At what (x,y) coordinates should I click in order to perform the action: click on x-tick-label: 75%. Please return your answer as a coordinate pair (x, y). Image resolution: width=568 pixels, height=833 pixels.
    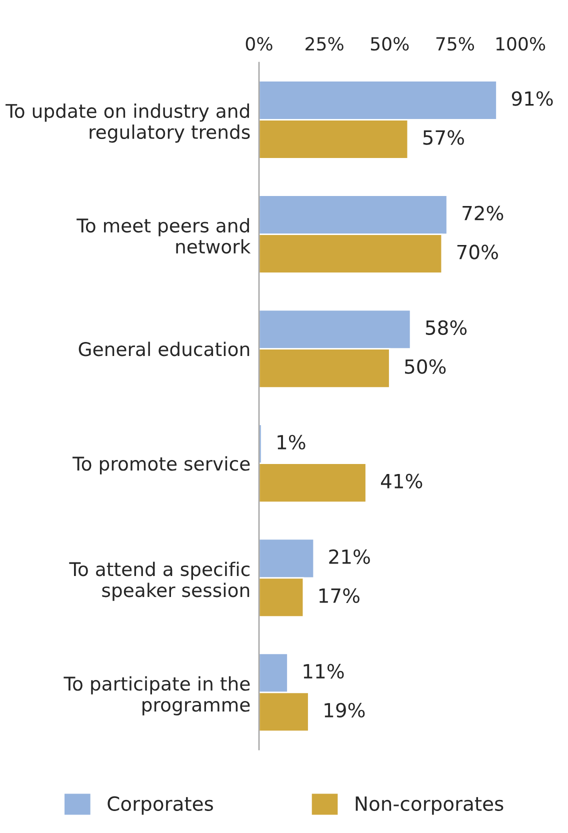
    Looking at the image, I should click on (455, 43).